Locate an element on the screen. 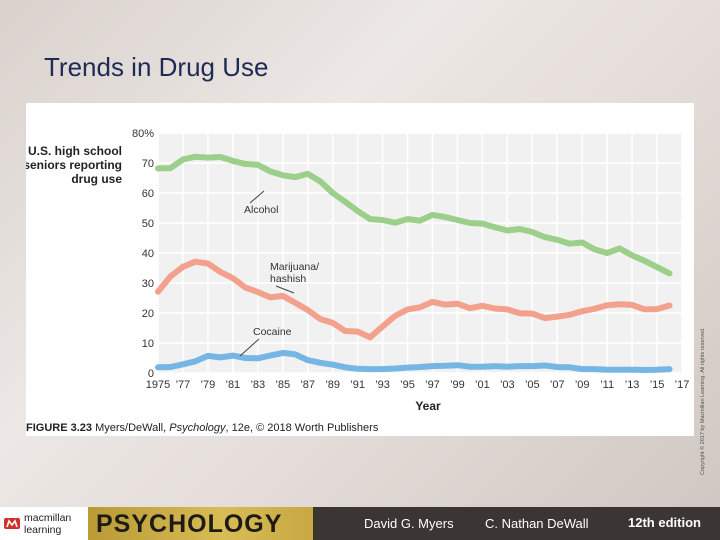  x-tick-label: ’81 is located at coordinates (233, 385).